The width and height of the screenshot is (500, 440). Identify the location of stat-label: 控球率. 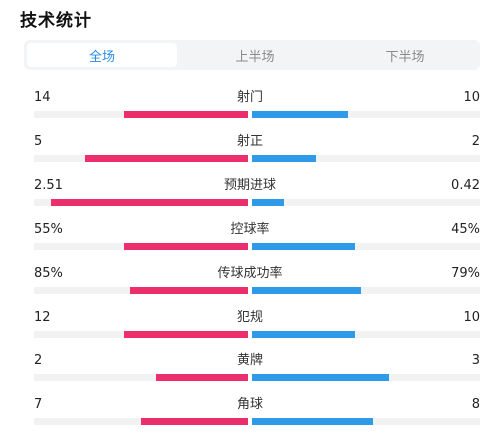
(250, 229).